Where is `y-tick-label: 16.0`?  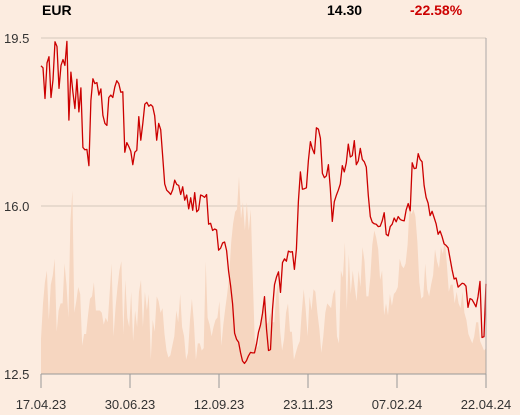 y-tick-label: 16.0 is located at coordinates (16, 206).